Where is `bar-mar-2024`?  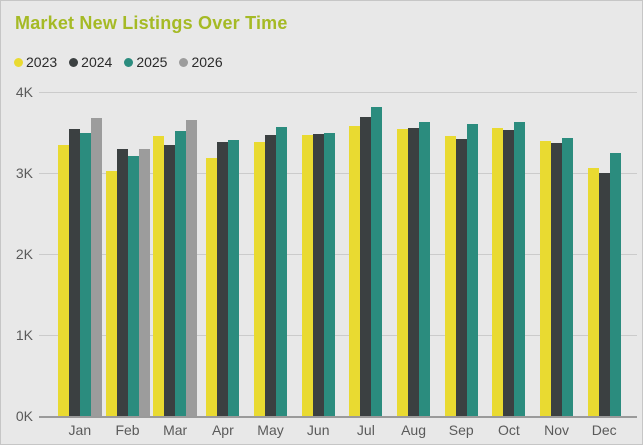
bar-mar-2024 is located at coordinates (170, 280).